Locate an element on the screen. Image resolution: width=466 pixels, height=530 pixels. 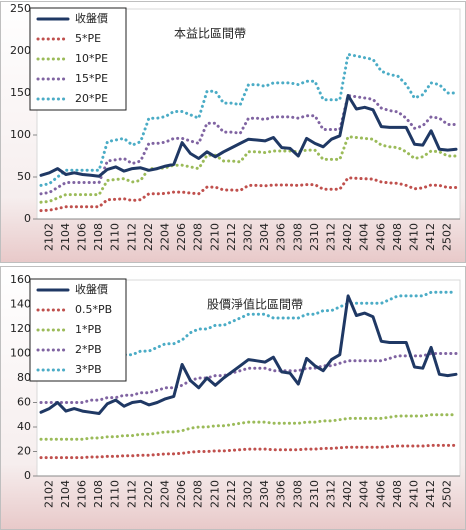
legend: 收盤價 0.5*PB 1*PB 2*PB 3*PB is located at coordinates (78, 330).